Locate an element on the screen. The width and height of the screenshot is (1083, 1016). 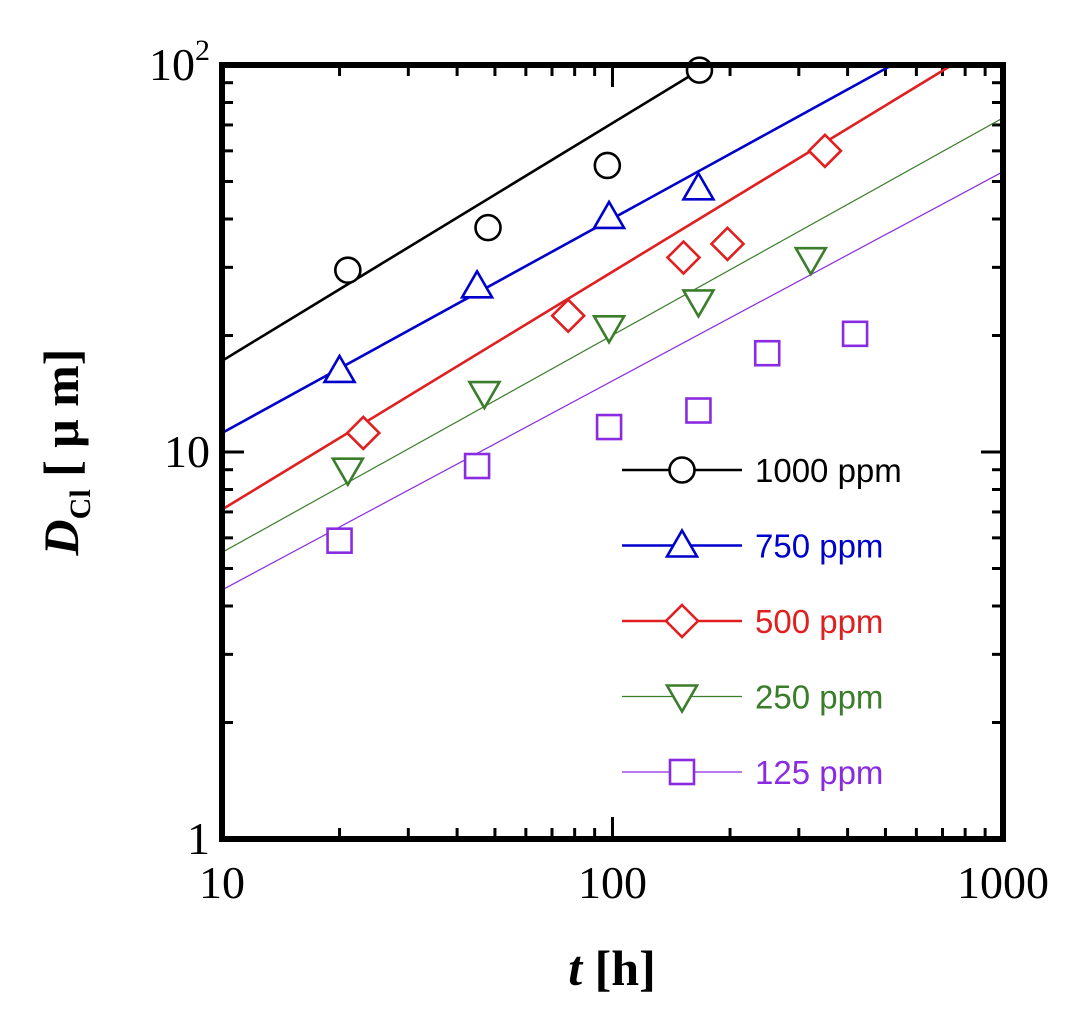
x-axis-title: t [h] is located at coordinates (612, 968).